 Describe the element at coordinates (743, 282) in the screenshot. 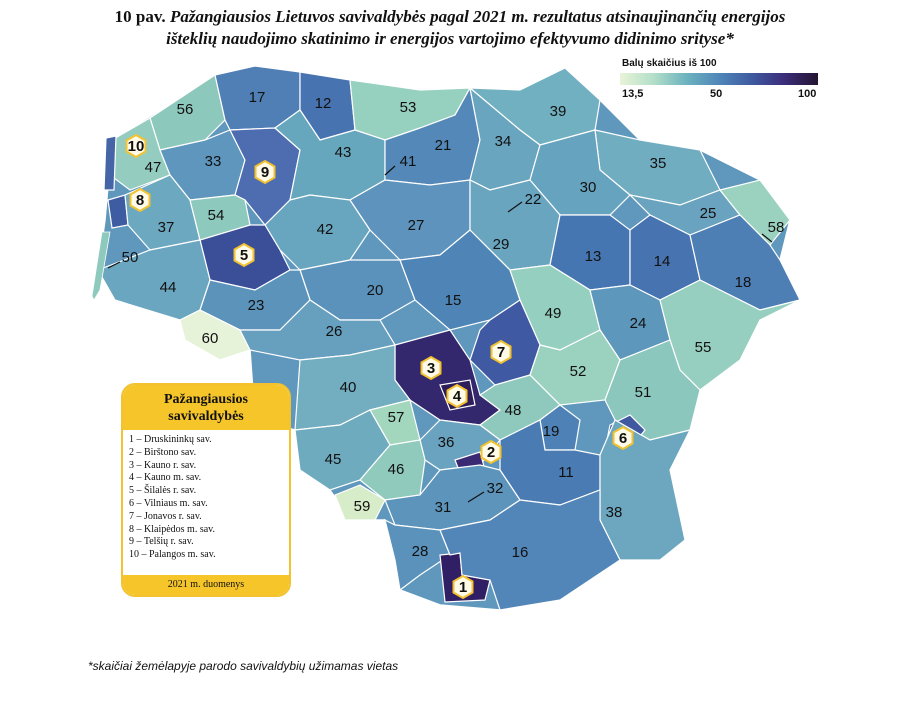

I see `place-label-18: 18` at that location.